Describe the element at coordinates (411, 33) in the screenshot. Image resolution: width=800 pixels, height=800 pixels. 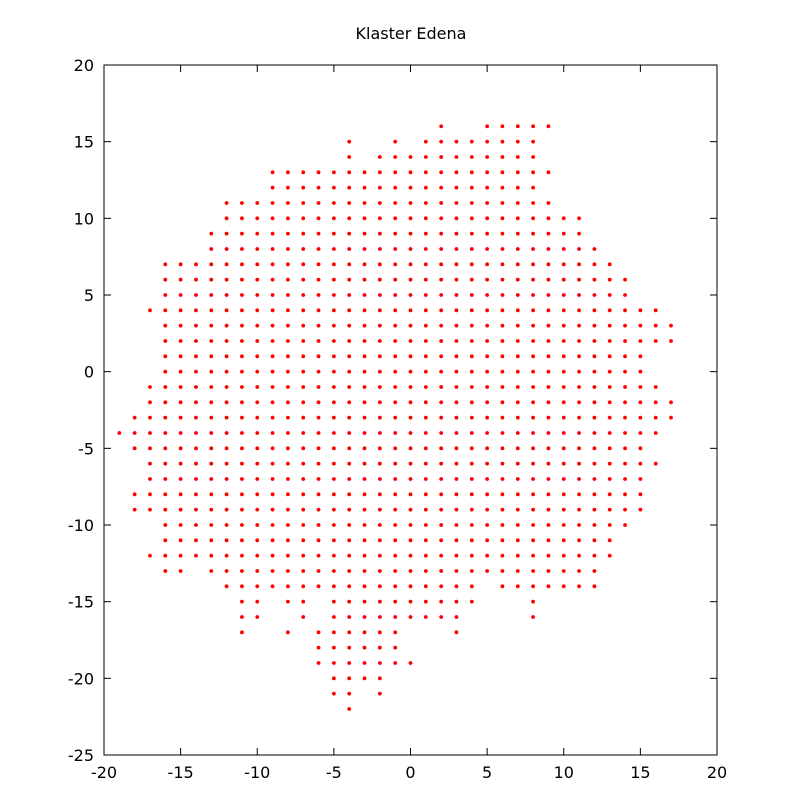
I see `chart-title: Klaster Edena` at that location.